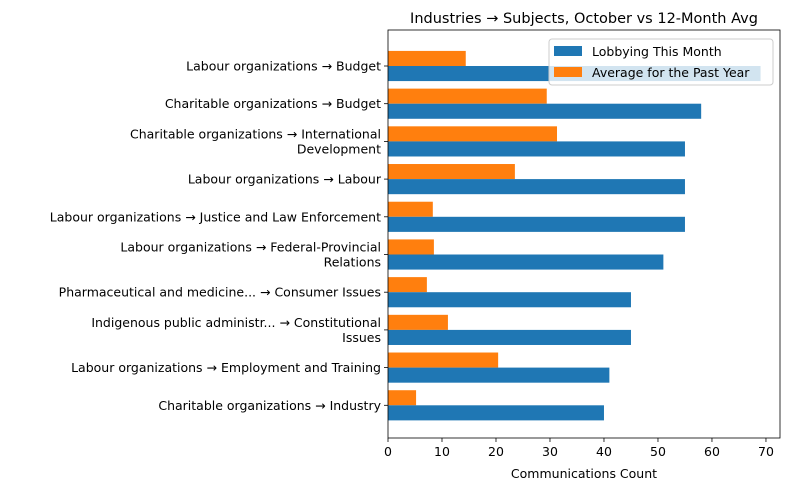 Image resolution: width=793 pixels, height=496 pixels. What do you see at coordinates (442, 451) in the screenshot?
I see `x-tick-label: 10` at bounding box center [442, 451].